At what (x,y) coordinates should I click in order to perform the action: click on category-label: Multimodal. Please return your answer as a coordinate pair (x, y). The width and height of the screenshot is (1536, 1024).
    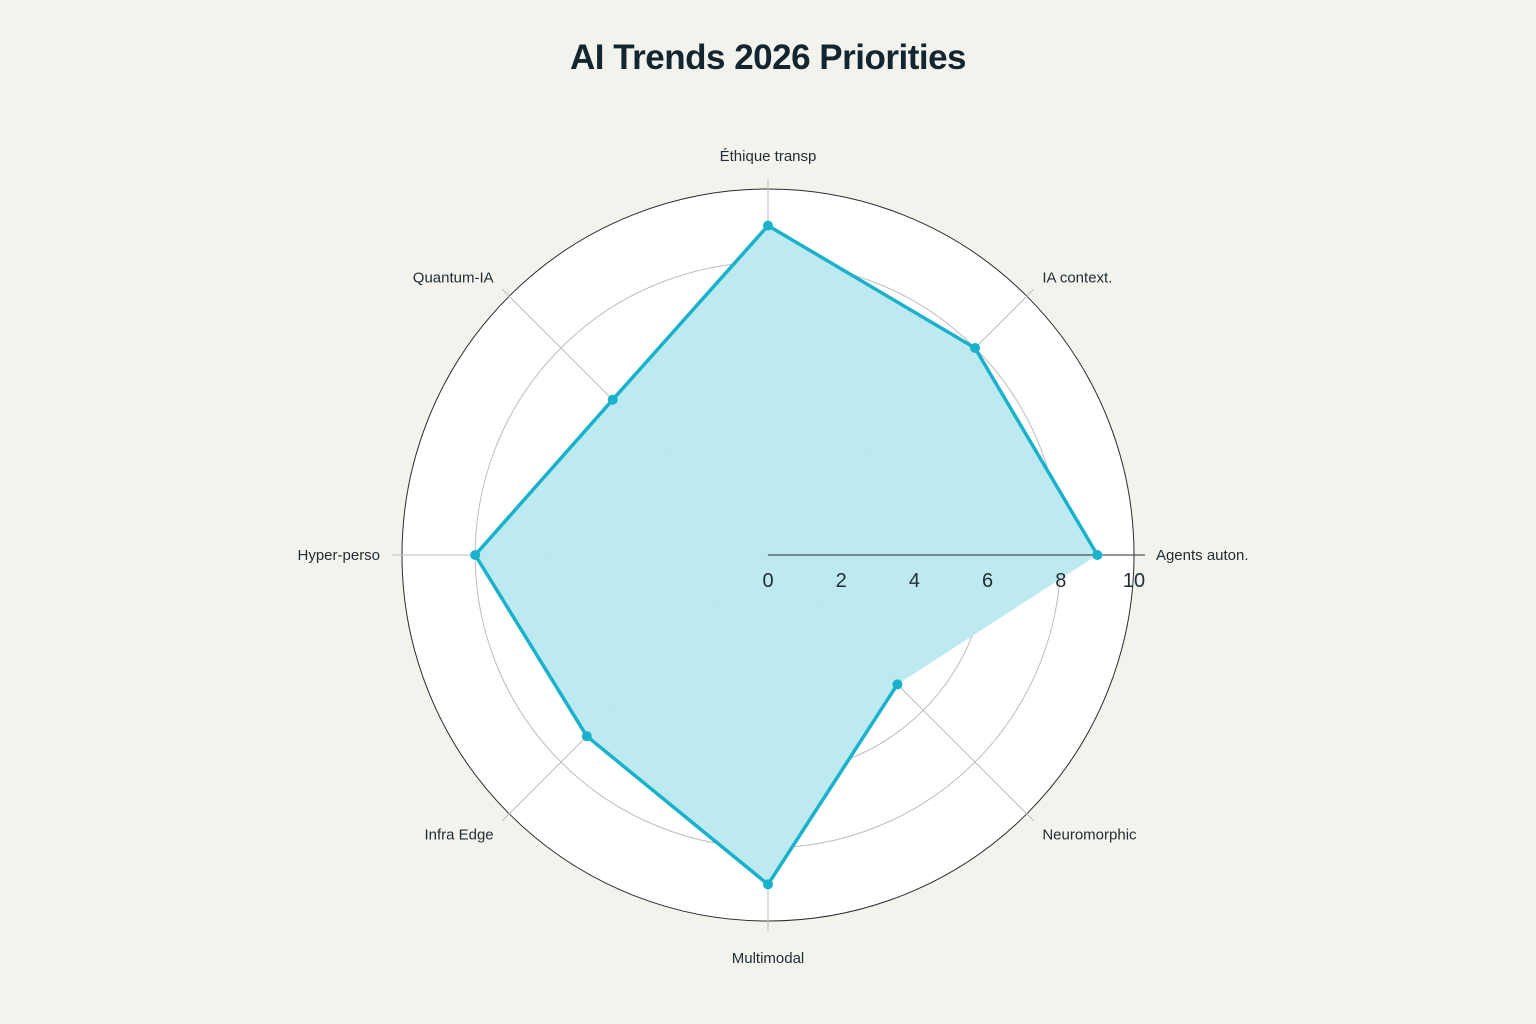
    Looking at the image, I should click on (768, 958).